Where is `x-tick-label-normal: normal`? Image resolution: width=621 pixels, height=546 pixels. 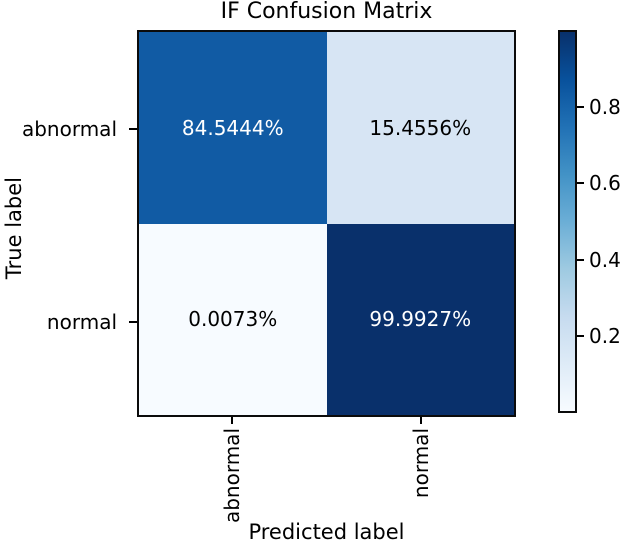
x-tick-label-normal: normal is located at coordinates (421, 463).